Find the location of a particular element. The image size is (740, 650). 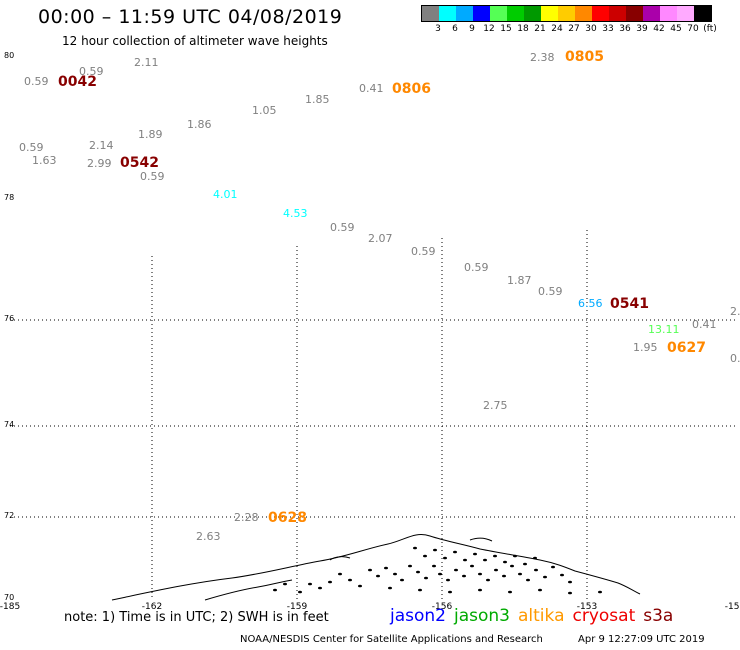

wave-height-reading: 6.56 is located at coordinates (590, 303).